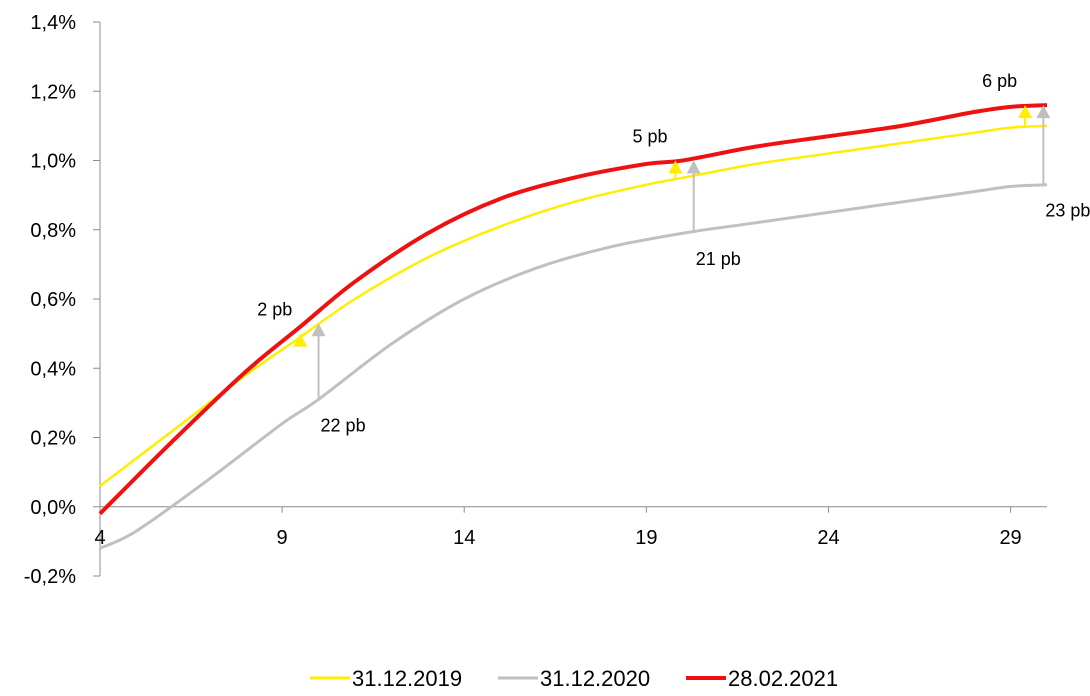  Describe the element at coordinates (649, 137) in the screenshot. I see `spread-label: 5 pb` at that location.